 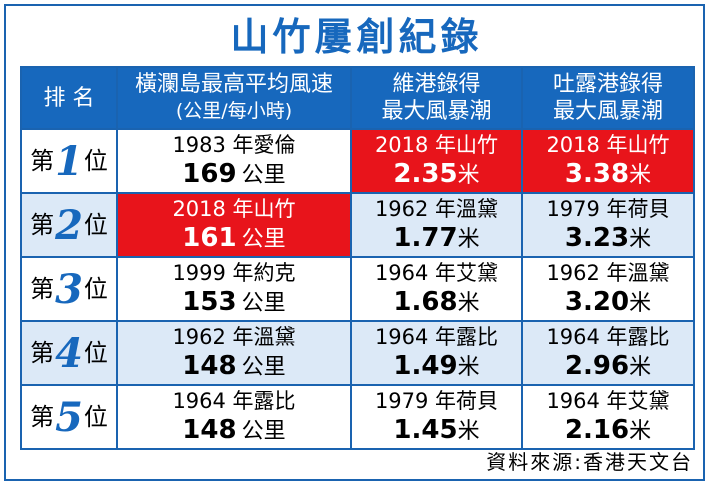 I want to click on rank-cell: 第3位, so click(x=69, y=289).